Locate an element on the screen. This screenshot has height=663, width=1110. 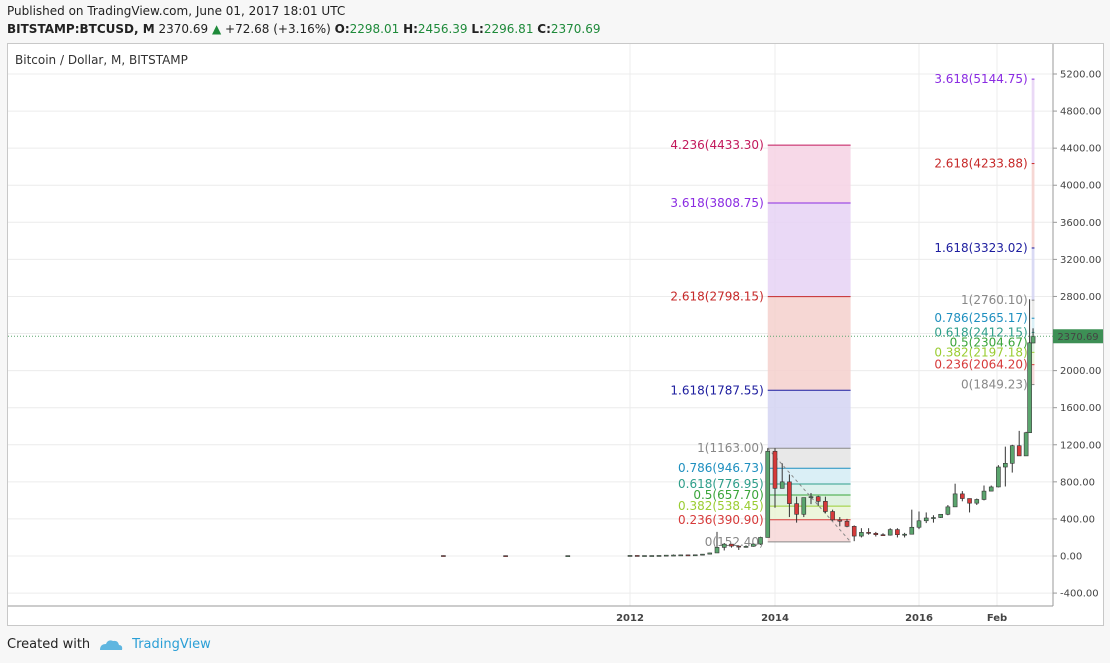
fib-level-label: 4.236(4433.30) is located at coordinates (716, 145).